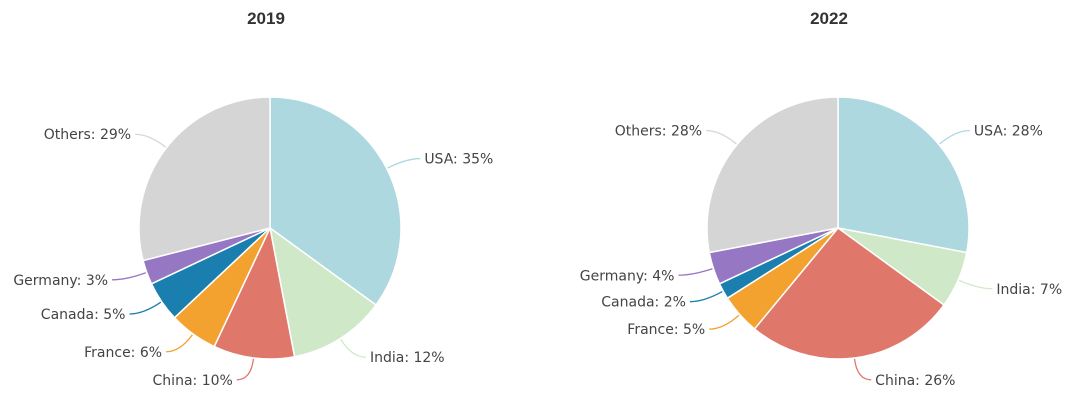 The height and width of the screenshot is (414, 1080). What do you see at coordinates (772, 175) in the screenshot?
I see `pie-slice-others-2022` at bounding box center [772, 175].